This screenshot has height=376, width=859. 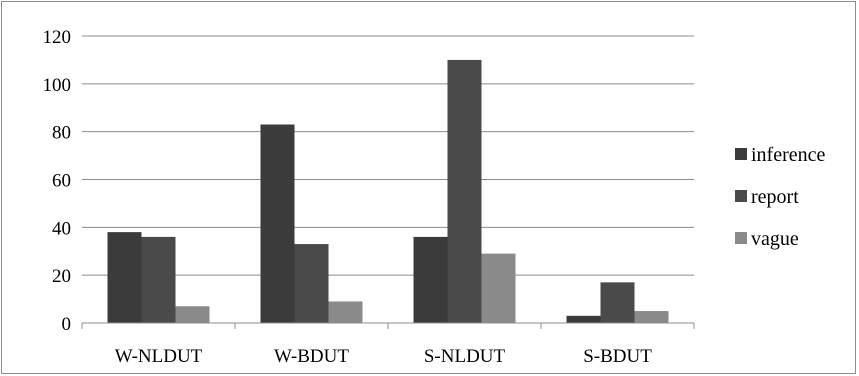 I want to click on x-axis-tick-marks, so click(x=388, y=326).